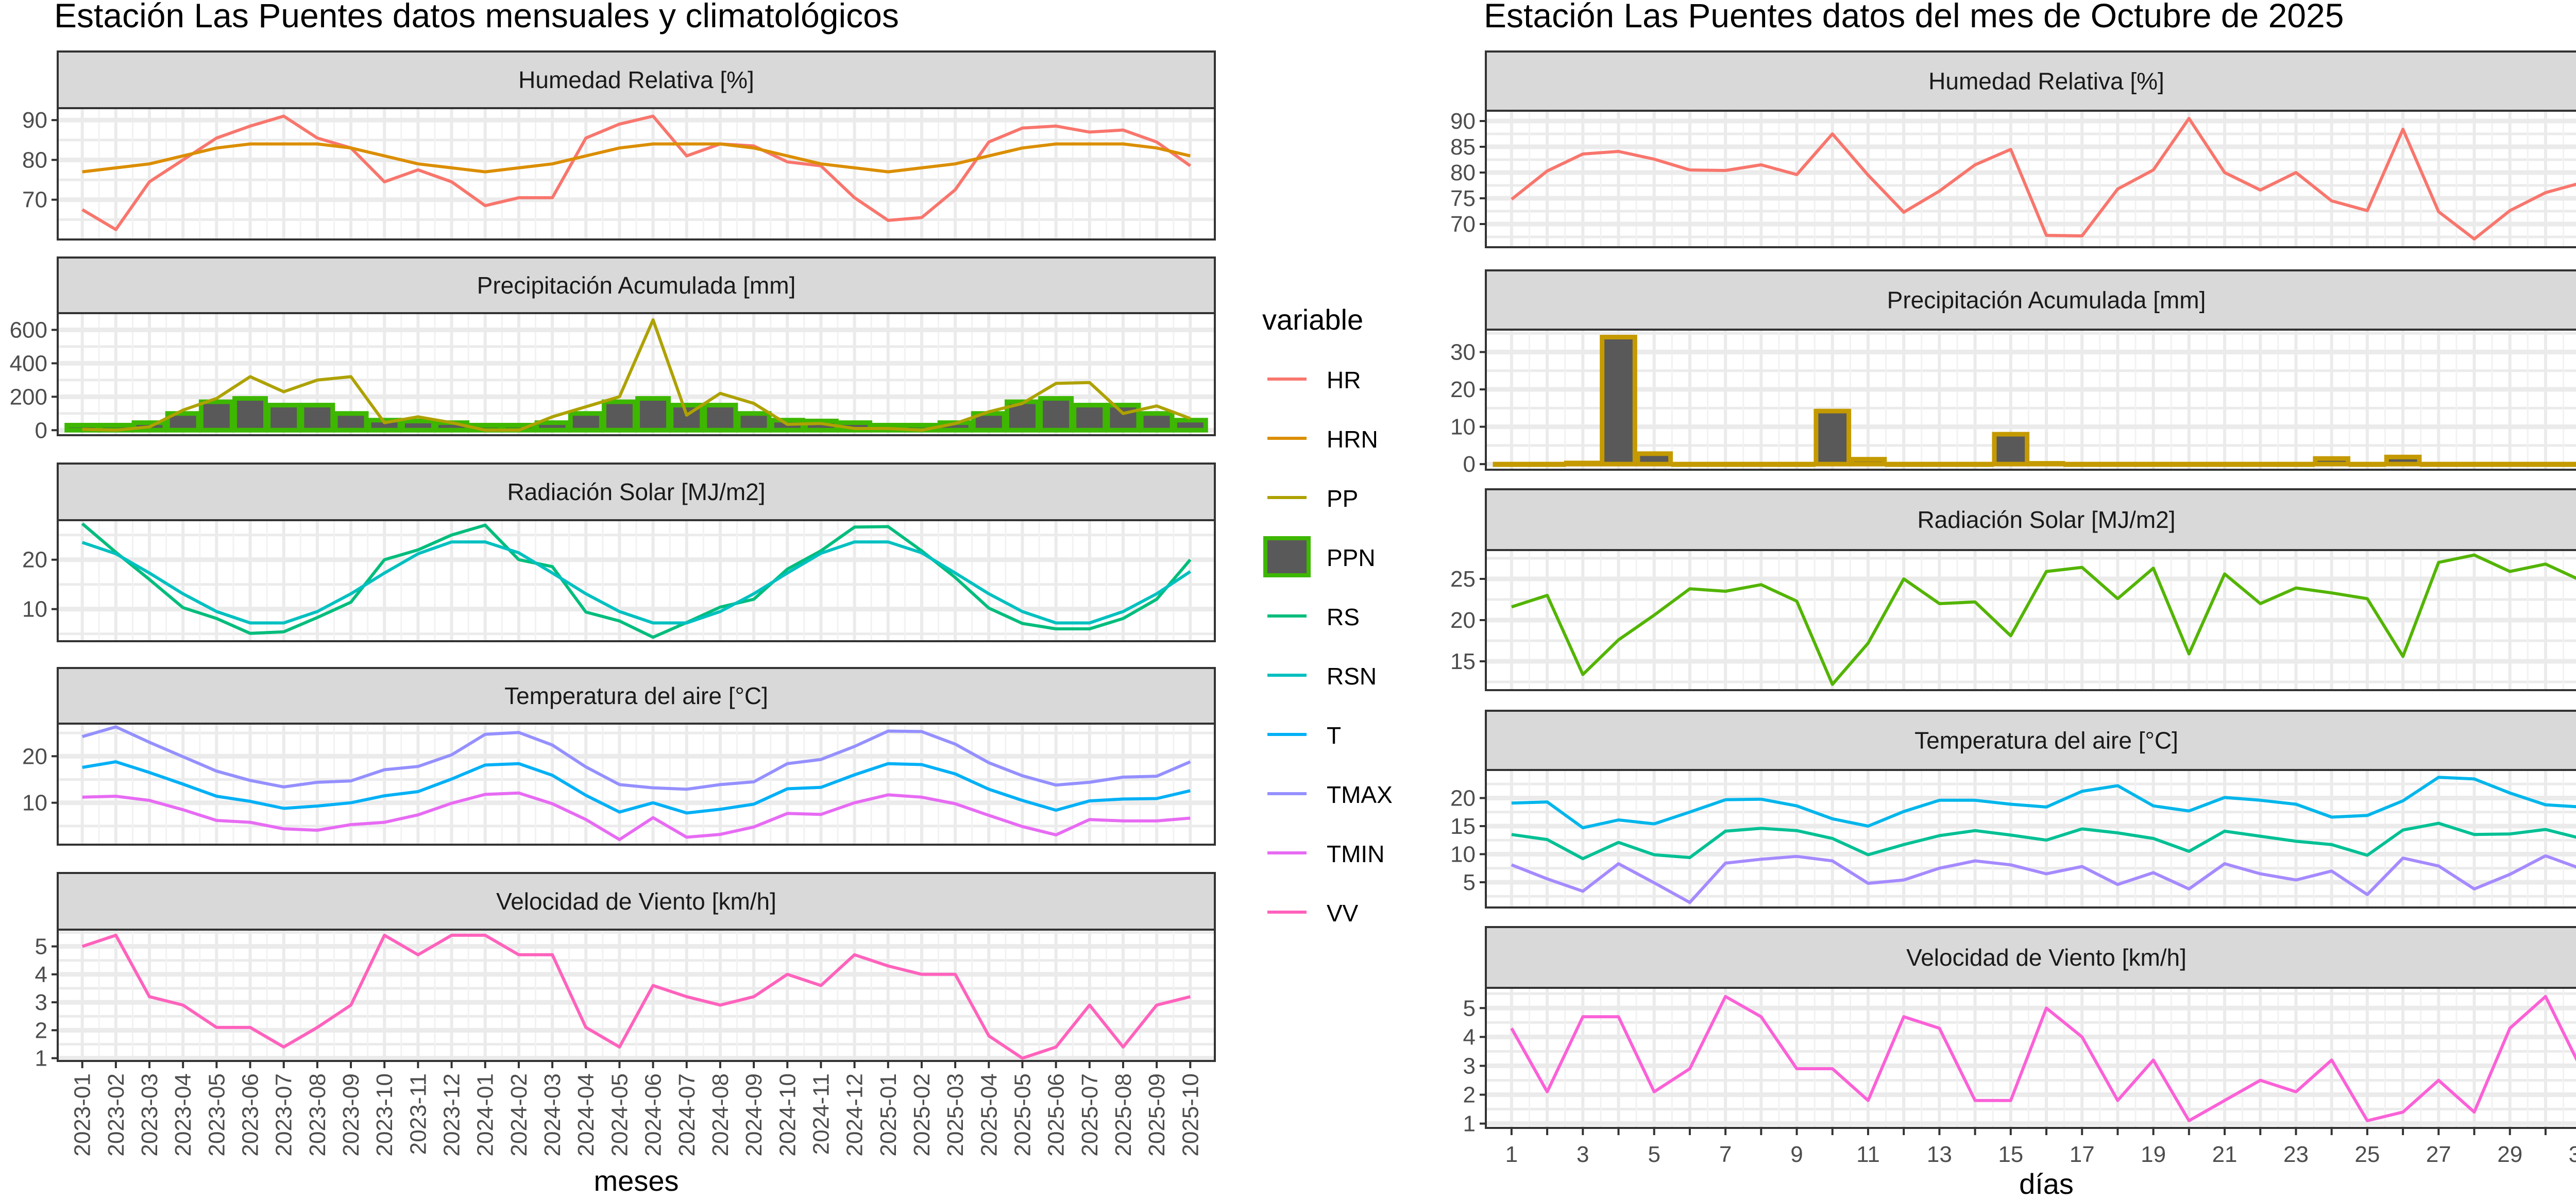 This screenshot has width=2576, height=1199. Describe the element at coordinates (821, 1114) in the screenshot. I see `x-tick-label: 2024-11` at that location.